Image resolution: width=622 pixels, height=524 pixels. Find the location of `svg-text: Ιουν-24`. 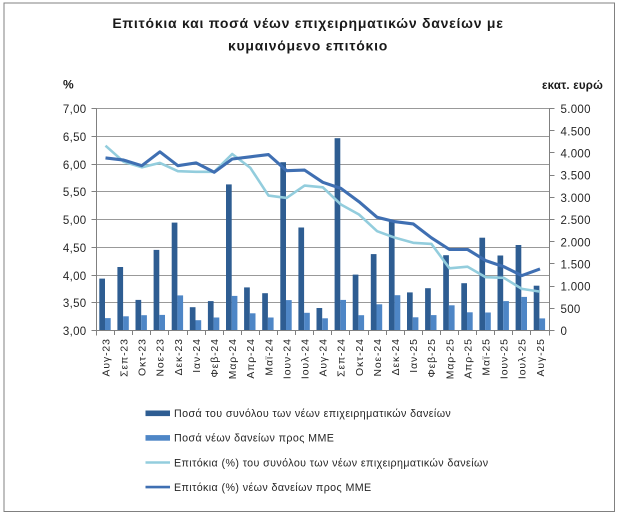

svg-text: Ιουν-24 is located at coordinates (287, 358).